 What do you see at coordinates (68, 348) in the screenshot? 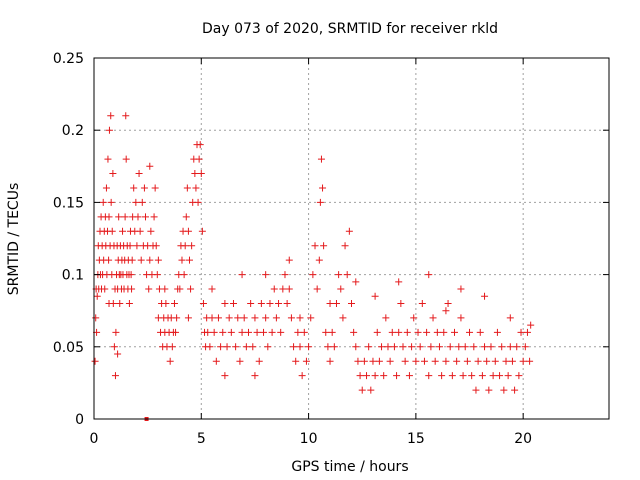
I see `y-tick-label: 0.05` at bounding box center [68, 348].